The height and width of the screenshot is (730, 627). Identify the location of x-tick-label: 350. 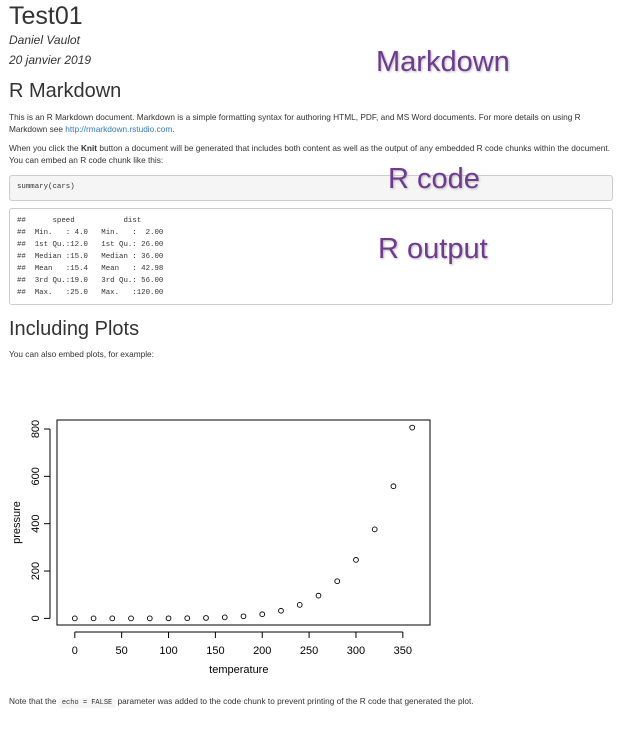
(403, 651).